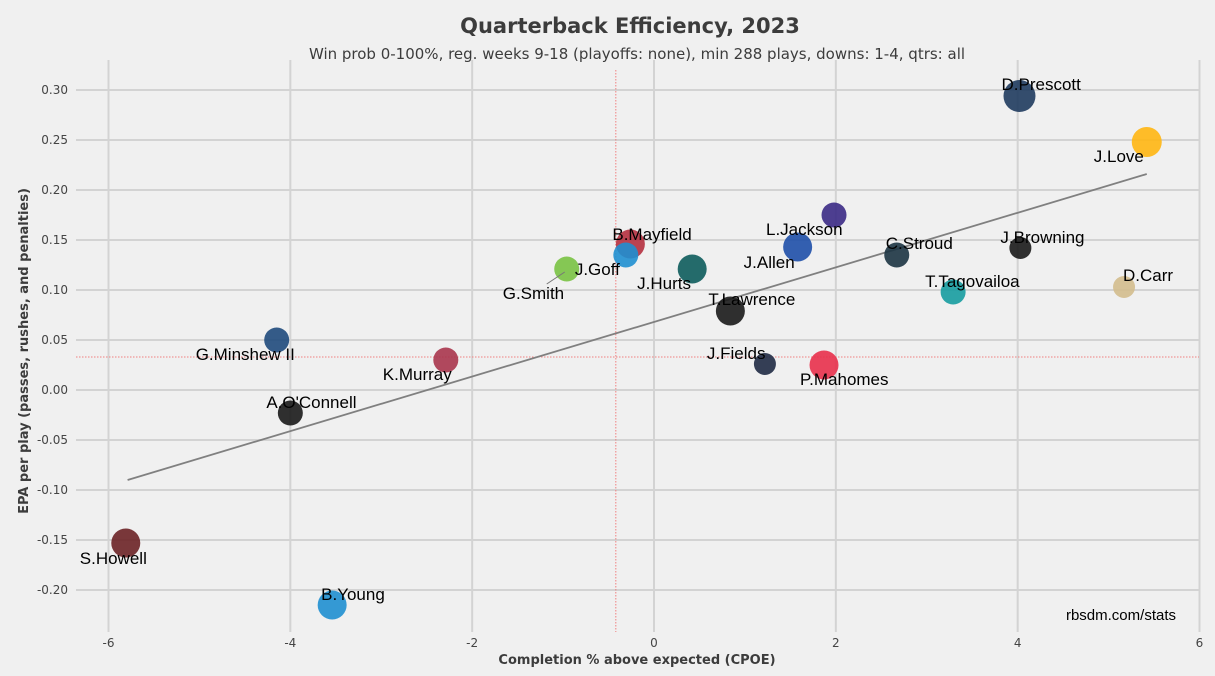 This screenshot has width=1215, height=676. What do you see at coordinates (52, 540) in the screenshot?
I see `y-tick-label: -0.15` at bounding box center [52, 540].